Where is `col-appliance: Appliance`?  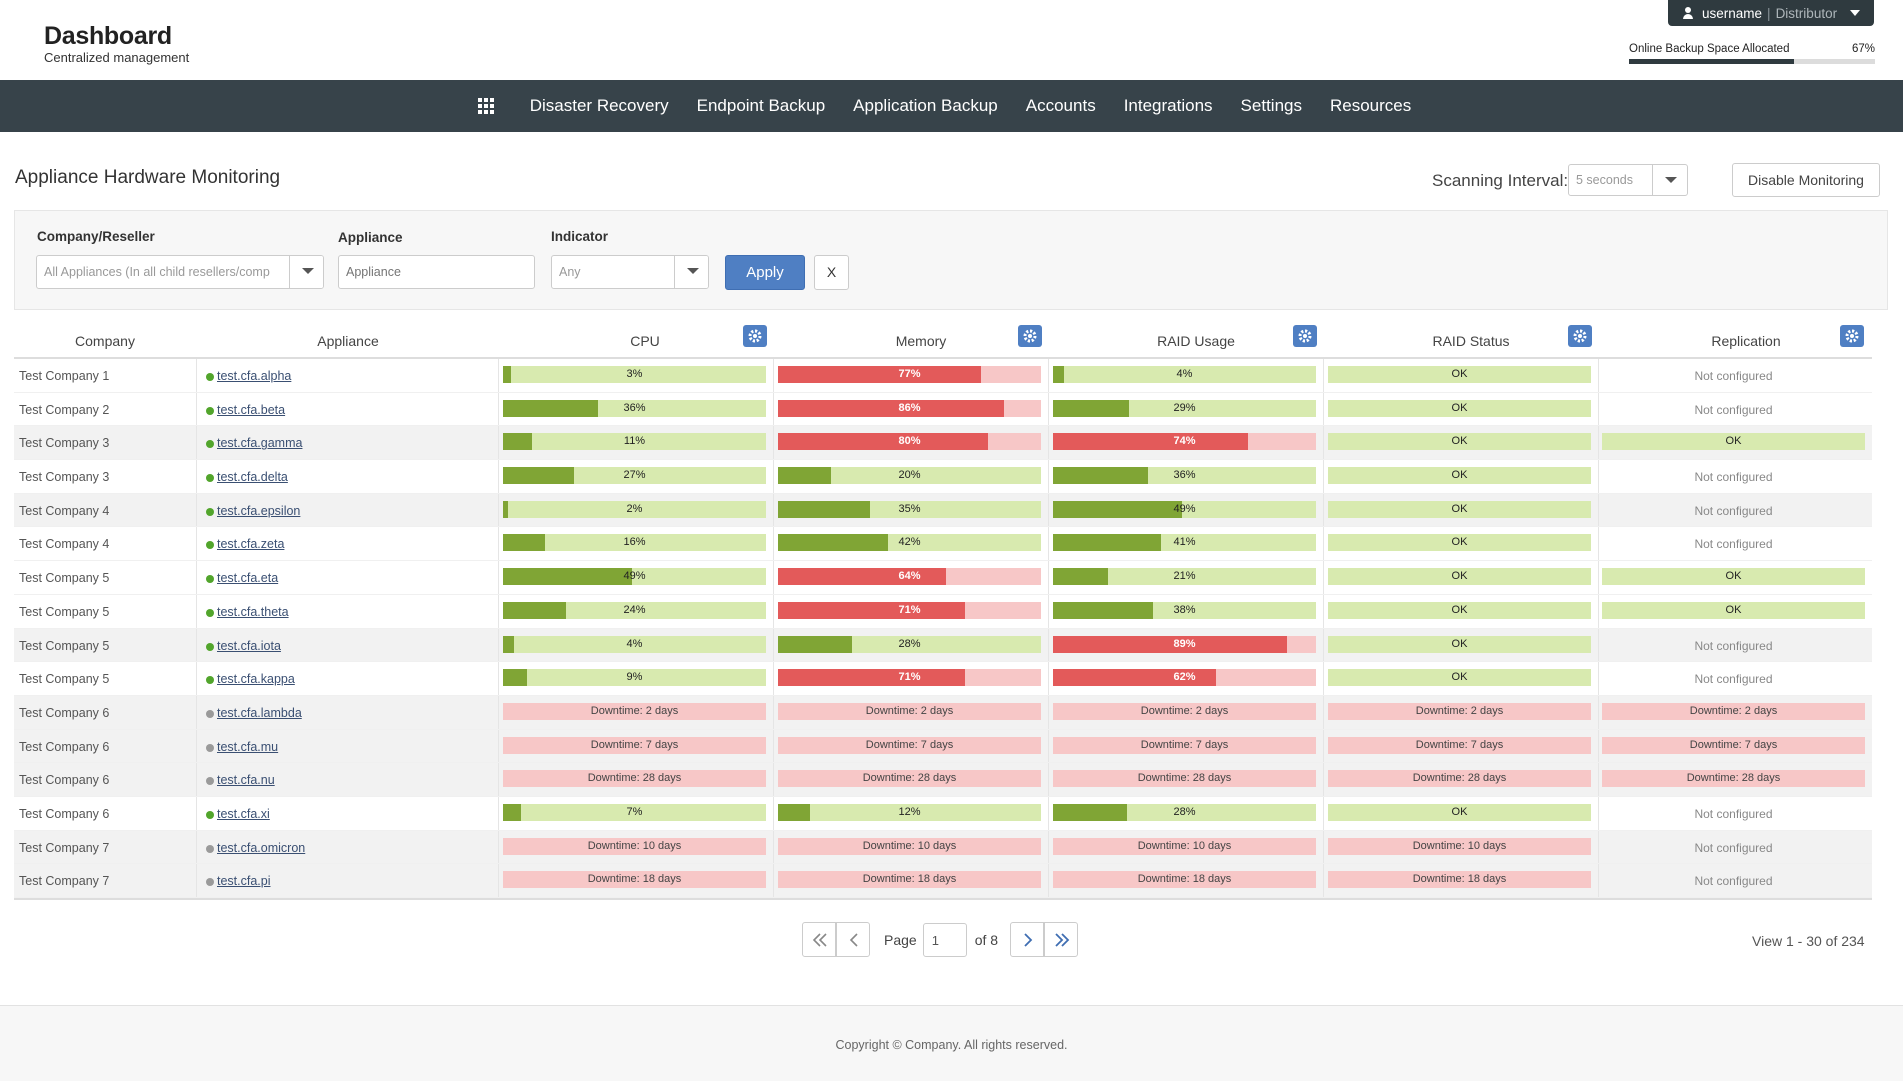
col-appliance: Appliance is located at coordinates (348, 341).